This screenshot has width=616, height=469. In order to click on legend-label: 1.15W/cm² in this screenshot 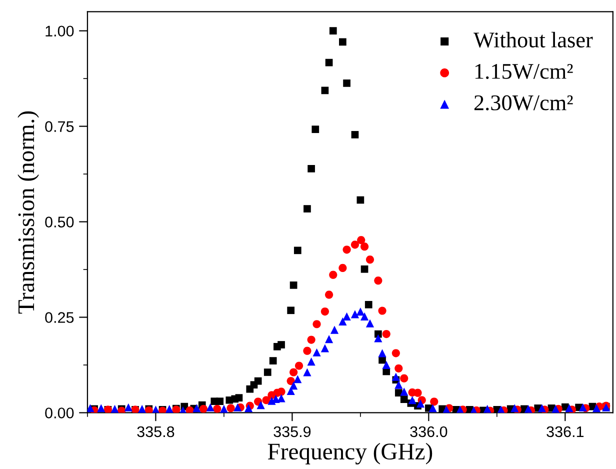, I will do `click(524, 72)`.